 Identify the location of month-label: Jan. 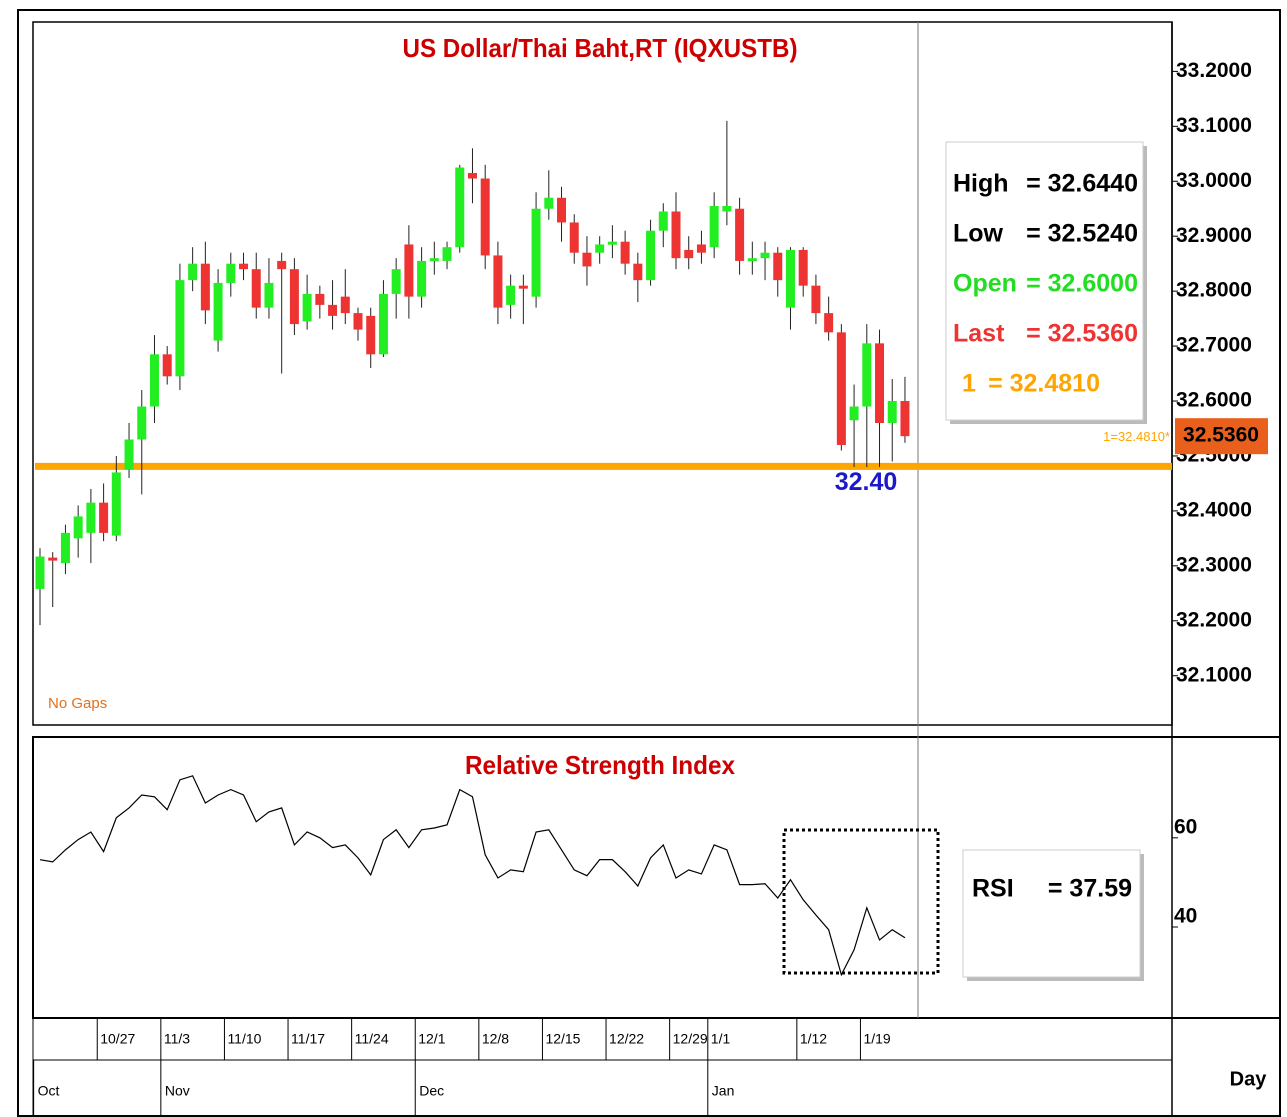
(723, 1091).